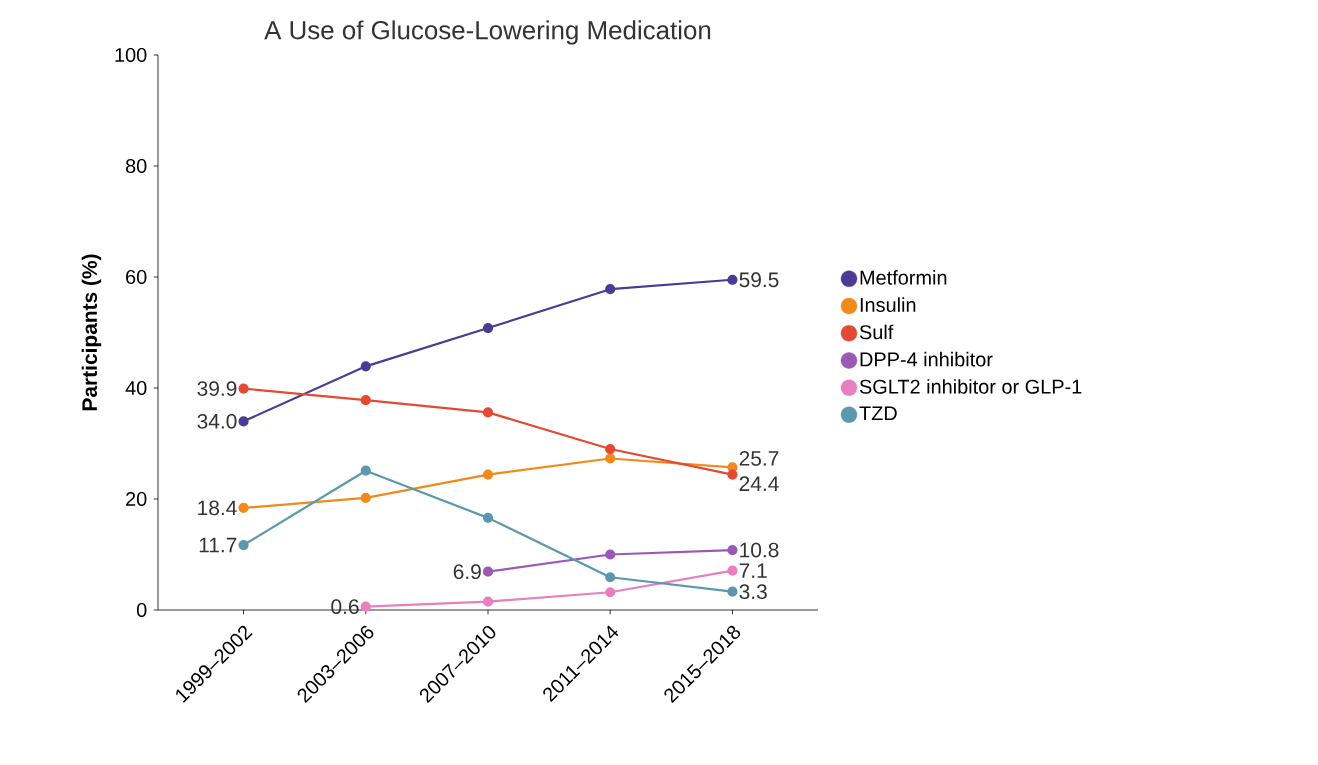 This screenshot has width=1318, height=765. I want to click on chart-title: A Use of Glucose-Lowering Medication, so click(487, 32).